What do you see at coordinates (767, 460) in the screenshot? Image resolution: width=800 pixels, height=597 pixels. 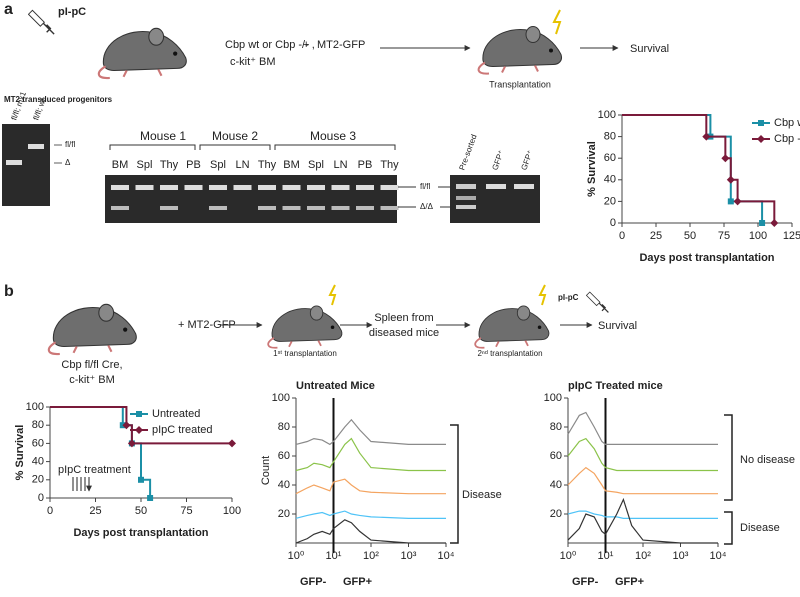 I see `annotation: No disease` at bounding box center [767, 460].